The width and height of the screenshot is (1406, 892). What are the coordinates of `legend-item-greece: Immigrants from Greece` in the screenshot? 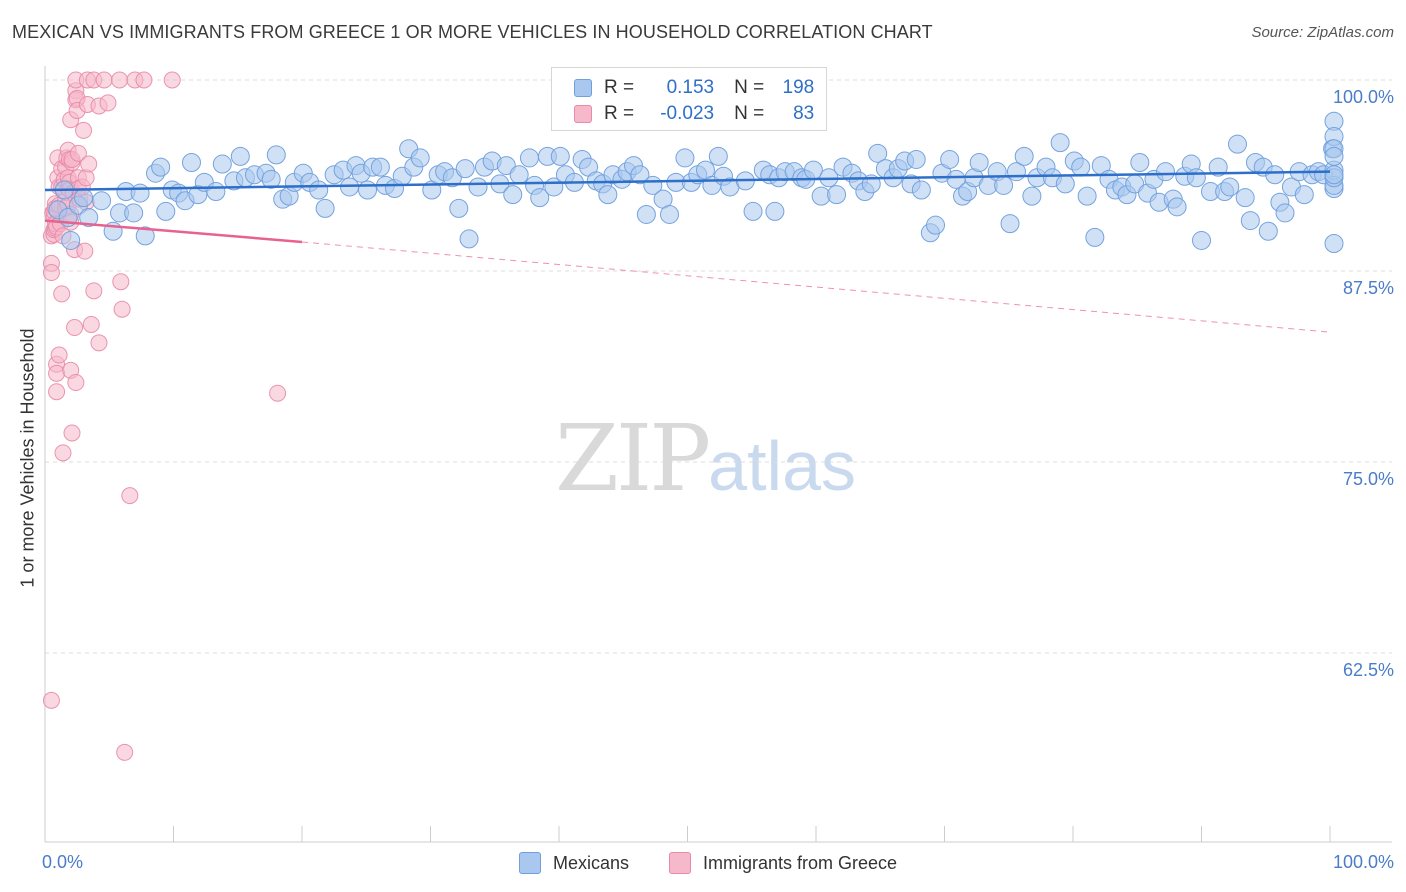 It's located at (783, 863).